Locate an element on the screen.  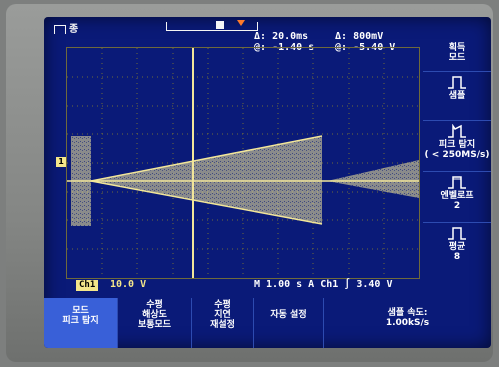
acquire-mode-label: 획득 모드 is located at coordinates (457, 53).